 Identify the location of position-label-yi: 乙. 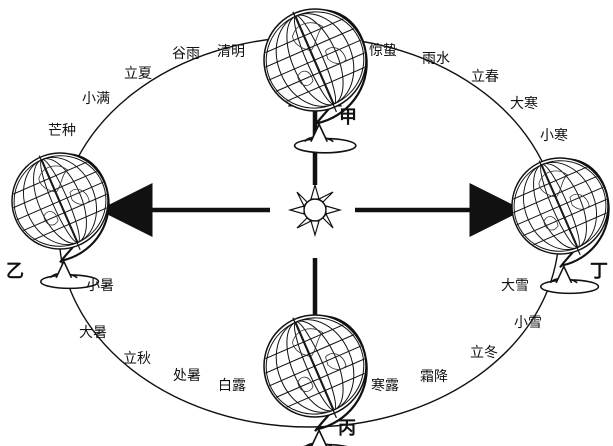
(15, 271).